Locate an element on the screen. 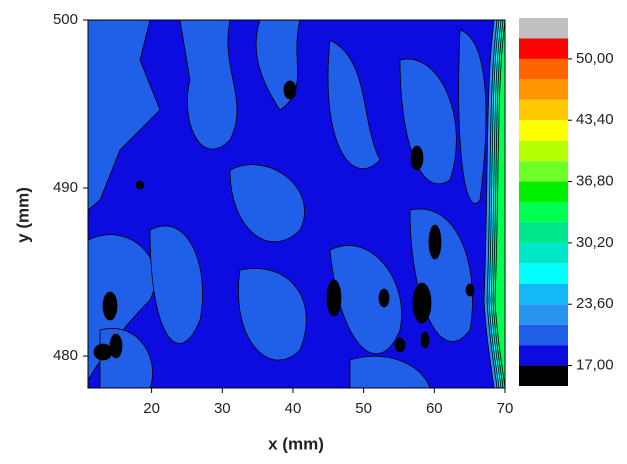 This screenshot has width=627, height=464. x-tick-label: 30 is located at coordinates (222, 408).